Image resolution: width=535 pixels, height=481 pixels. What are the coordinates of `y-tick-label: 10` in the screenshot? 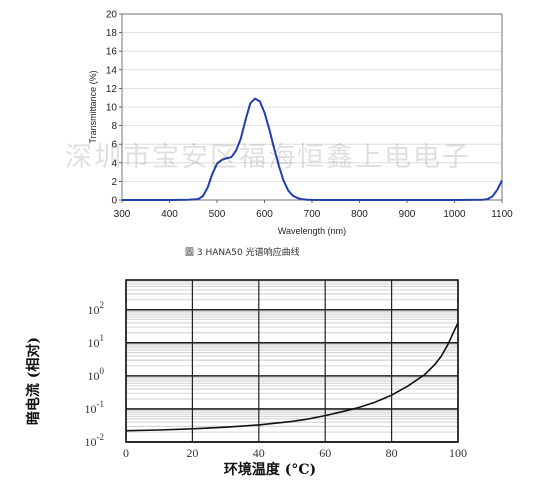 It's located at (112, 108).